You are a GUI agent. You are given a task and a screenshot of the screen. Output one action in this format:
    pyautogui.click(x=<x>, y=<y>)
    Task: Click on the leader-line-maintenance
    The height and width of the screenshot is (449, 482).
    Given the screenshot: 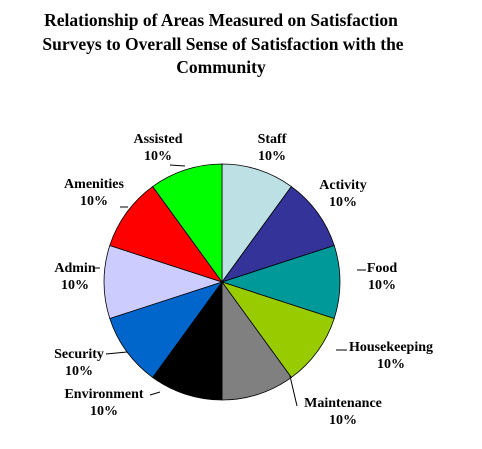 What is the action you would take?
    pyautogui.click(x=293, y=391)
    